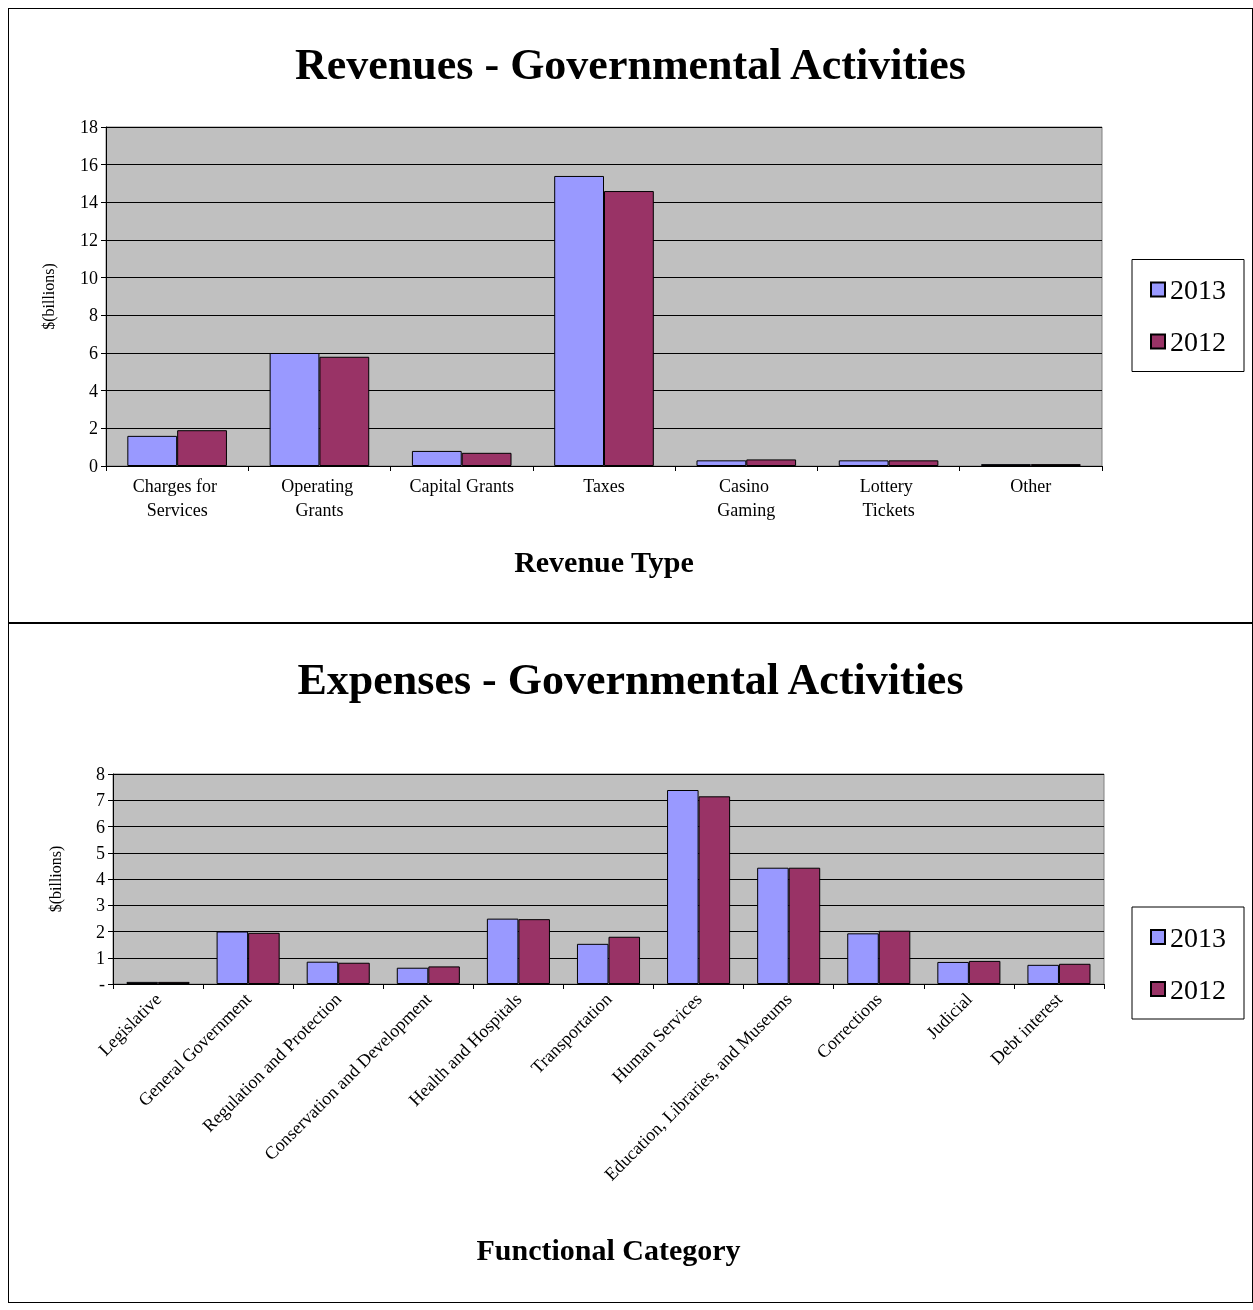 Image resolution: width=1253 pixels, height=1310 pixels. What do you see at coordinates (89, 277) in the screenshot?
I see `y-tick-label: 10` at bounding box center [89, 277].